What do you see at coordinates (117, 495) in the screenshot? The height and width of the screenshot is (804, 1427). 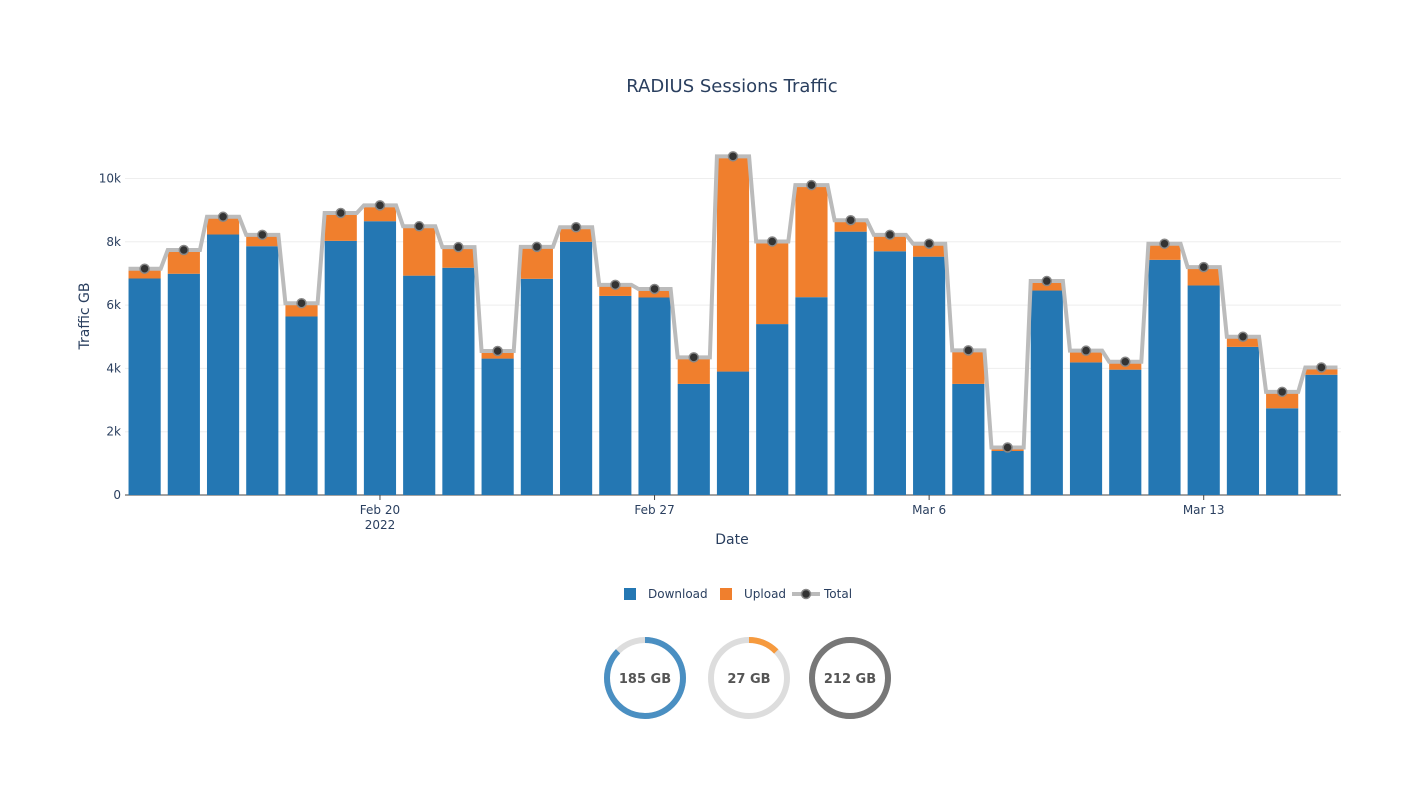 I see `y-tick-label: 0` at bounding box center [117, 495].